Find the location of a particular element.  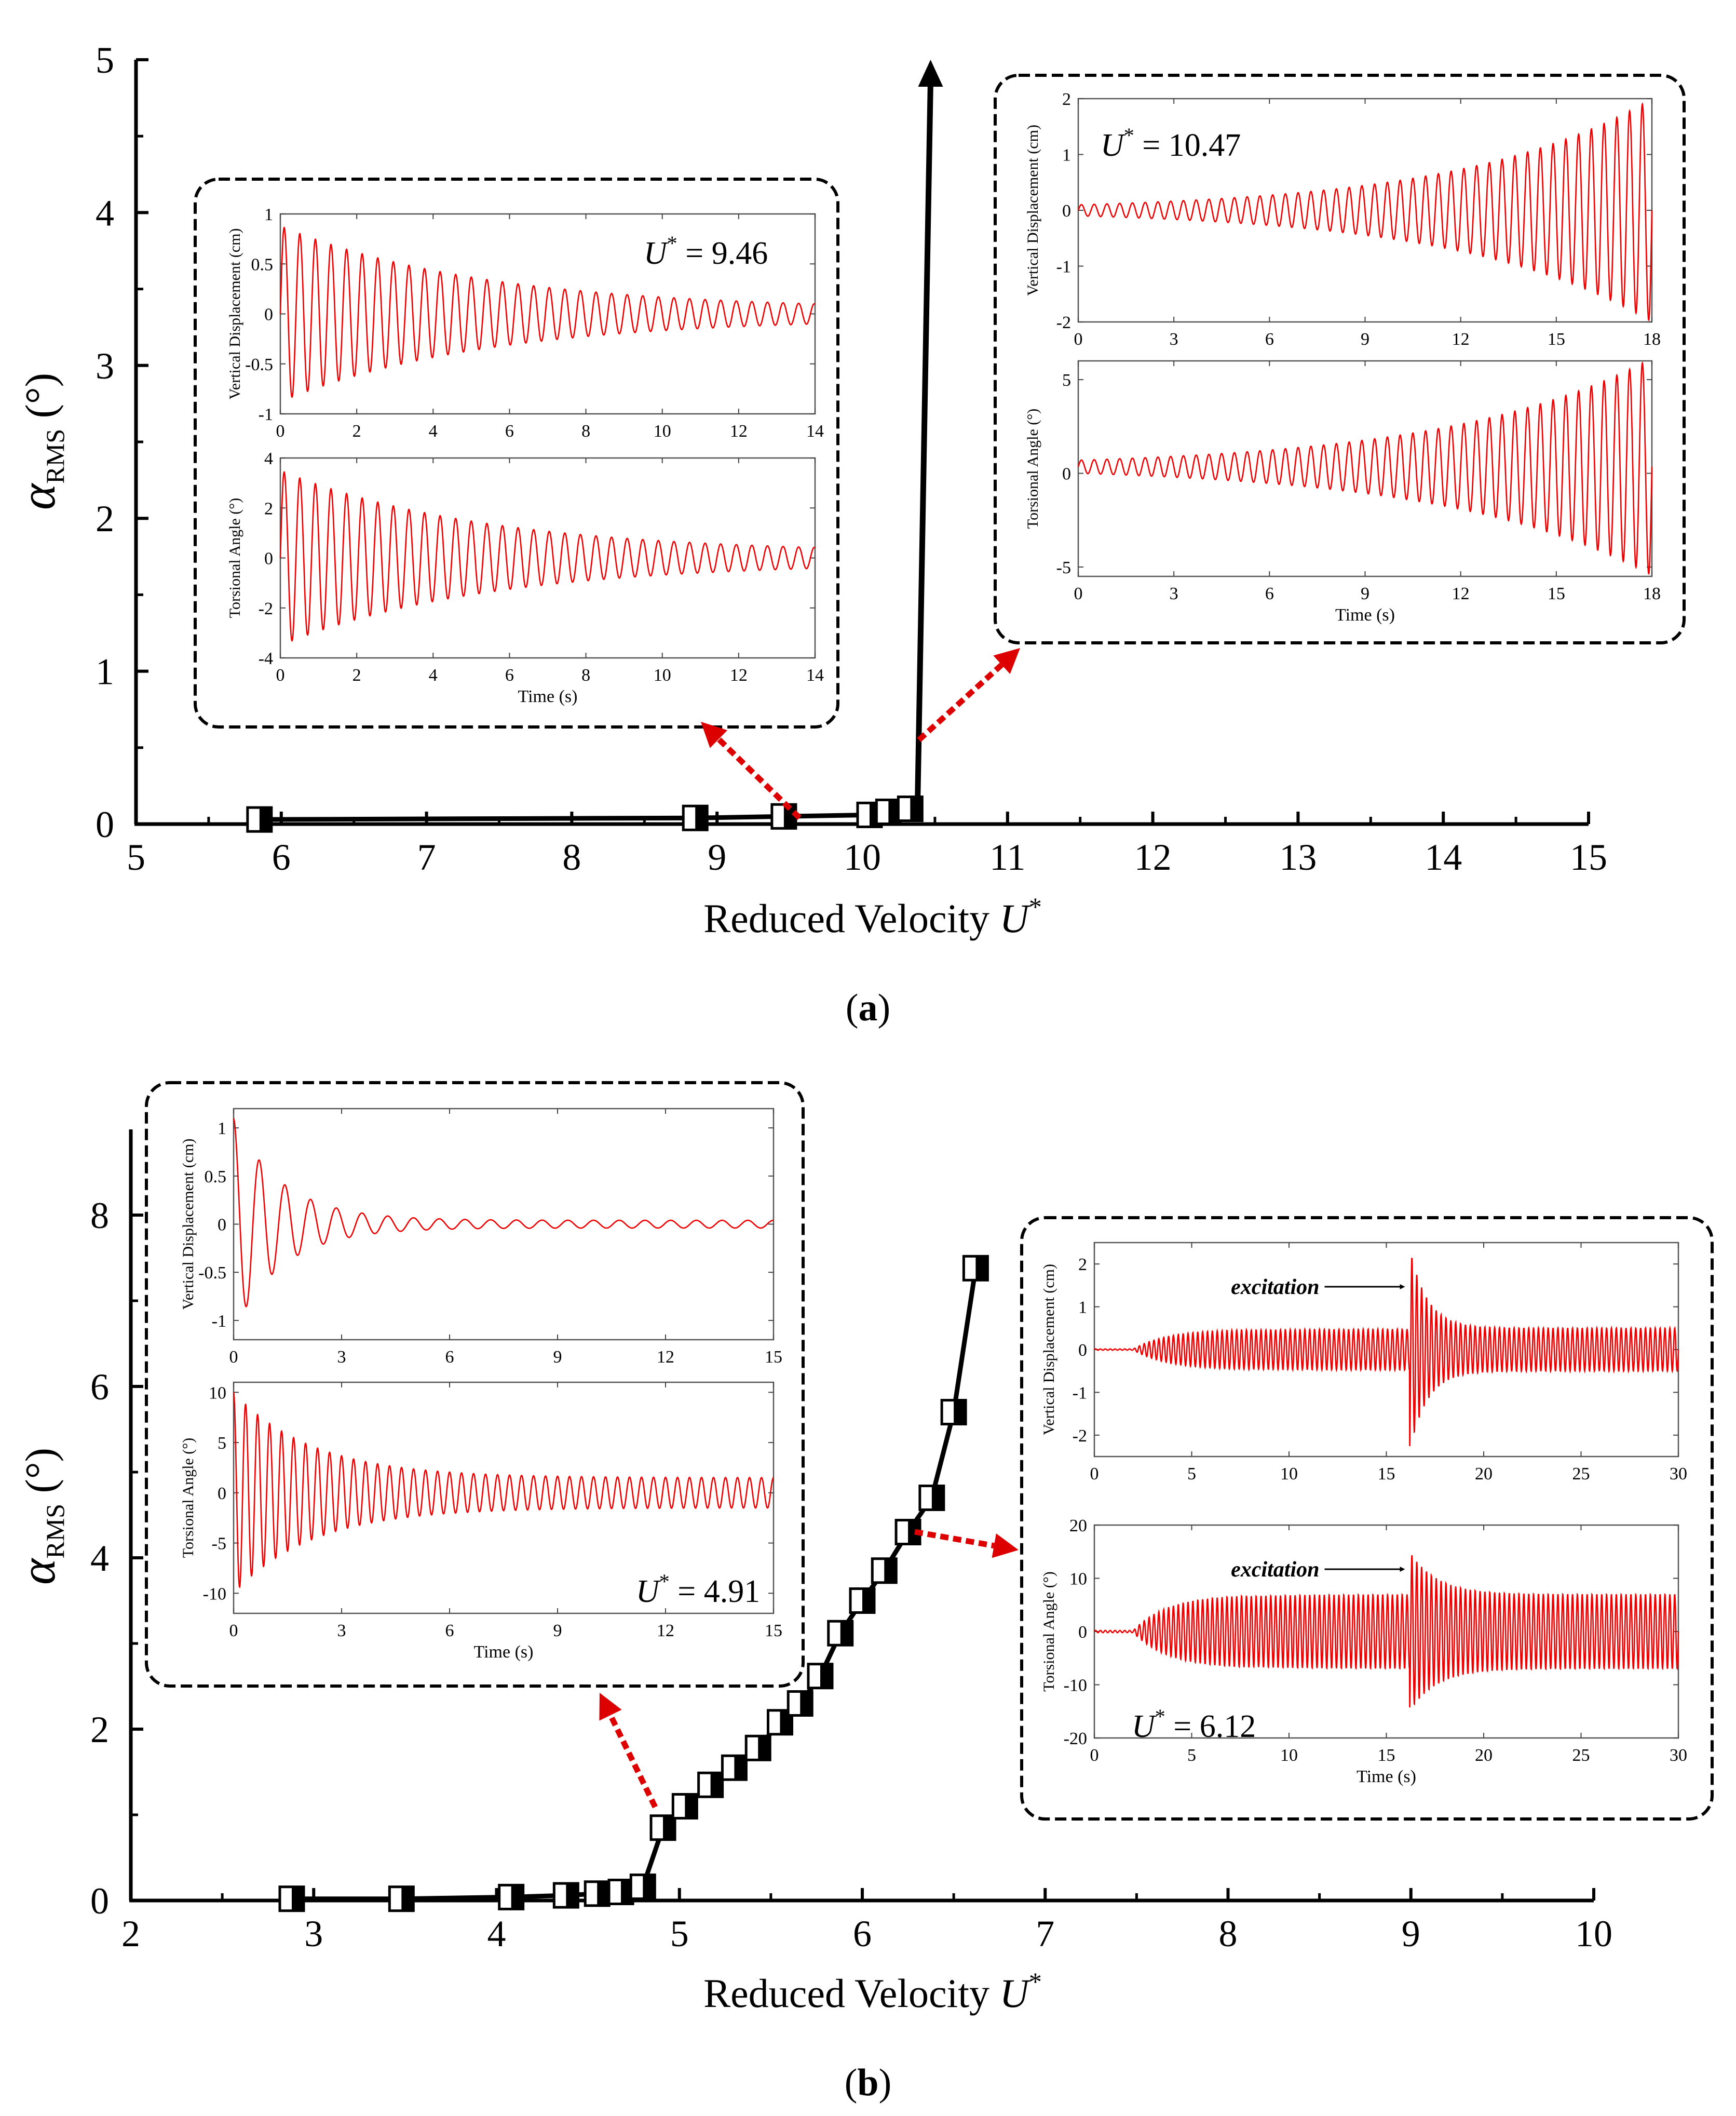

panel-b-inset-1-top-frame is located at coordinates (504, 1224).